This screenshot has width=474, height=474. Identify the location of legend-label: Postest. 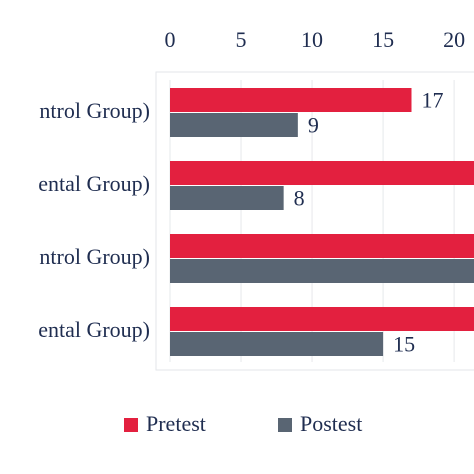
(331, 423).